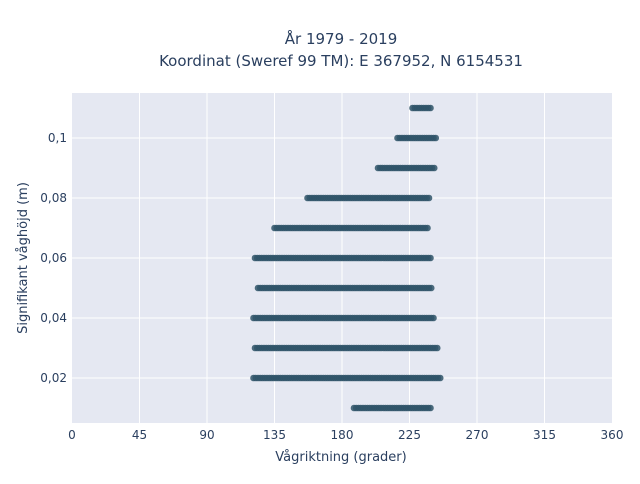 Image resolution: width=640 pixels, height=484 pixels. What do you see at coordinates (53, 198) in the screenshot?
I see `y-tick-label: 0,08` at bounding box center [53, 198].